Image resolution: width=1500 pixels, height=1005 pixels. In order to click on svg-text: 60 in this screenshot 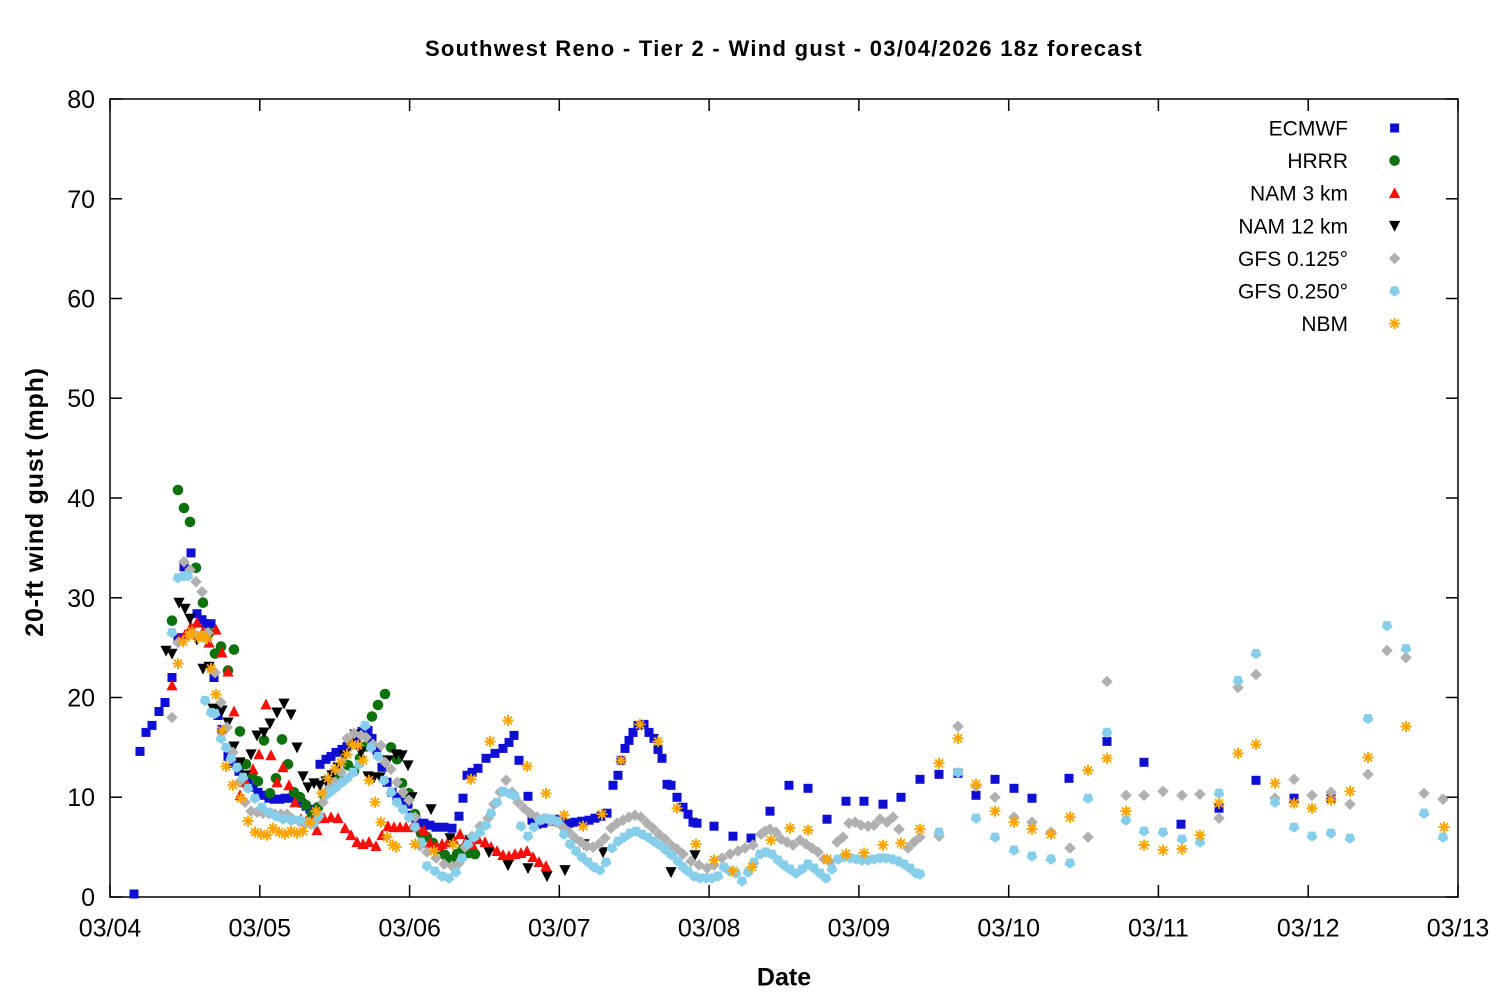, I will do `click(81, 300)`.